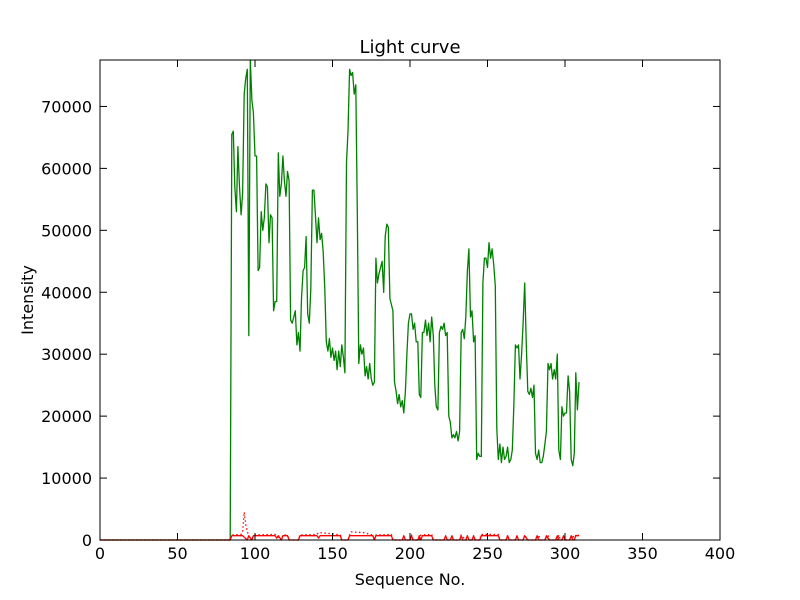 The width and height of the screenshot is (800, 600). What do you see at coordinates (332, 553) in the screenshot?
I see `x-tick-label: 150` at bounding box center [332, 553].